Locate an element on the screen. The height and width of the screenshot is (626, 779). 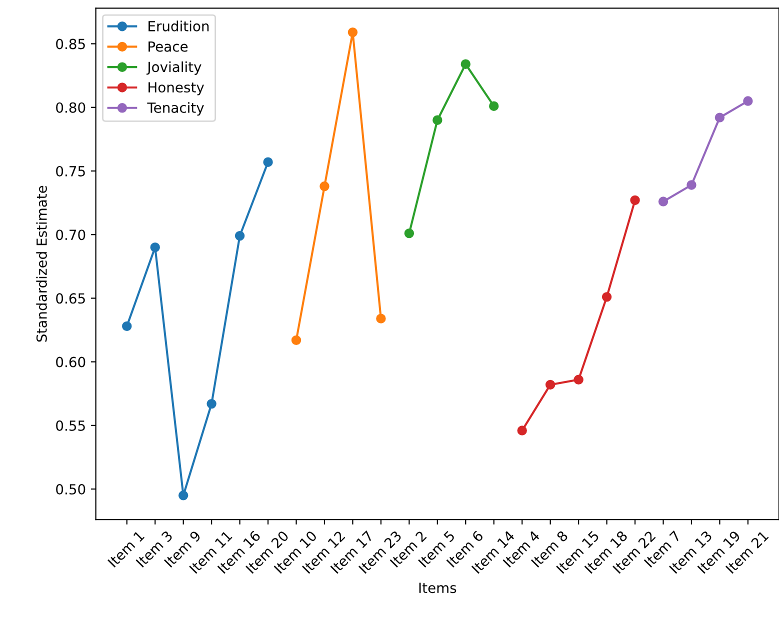
legend-label: Peace is located at coordinates (168, 46).